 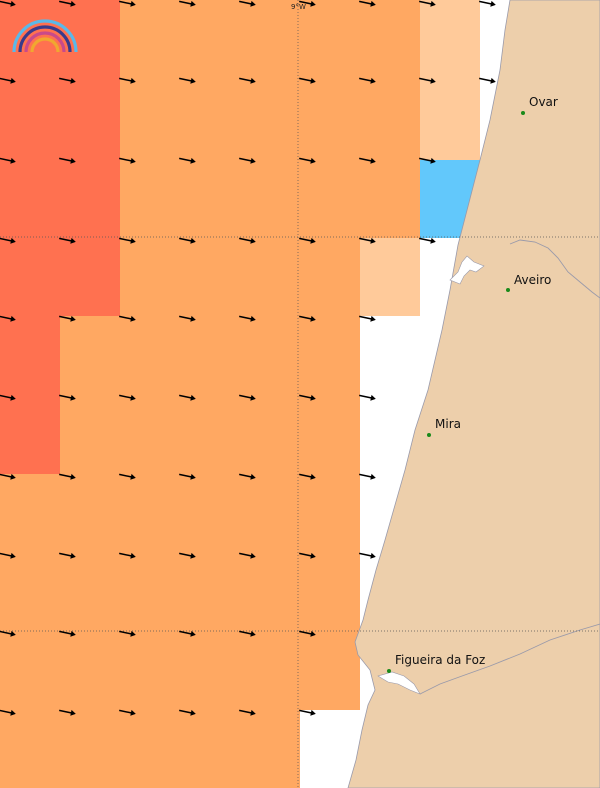 What do you see at coordinates (448, 424) in the screenshot?
I see `city-label: Mira` at bounding box center [448, 424].